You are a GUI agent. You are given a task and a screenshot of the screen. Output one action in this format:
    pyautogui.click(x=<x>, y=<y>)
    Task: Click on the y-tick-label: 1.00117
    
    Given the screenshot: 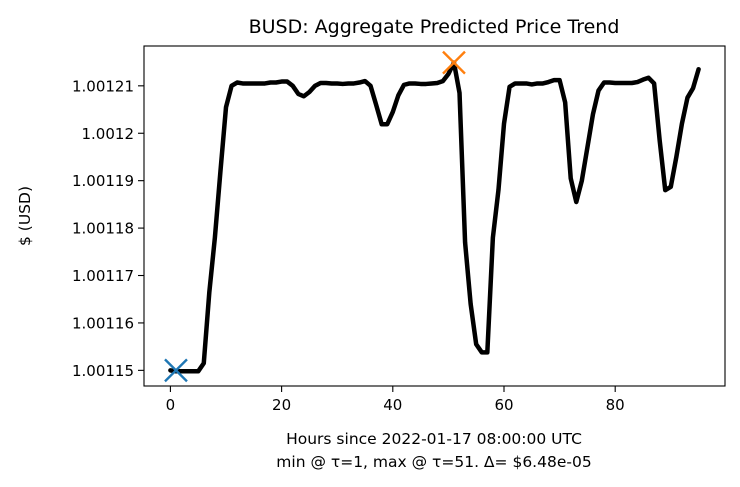 What is the action you would take?
    pyautogui.click(x=103, y=276)
    